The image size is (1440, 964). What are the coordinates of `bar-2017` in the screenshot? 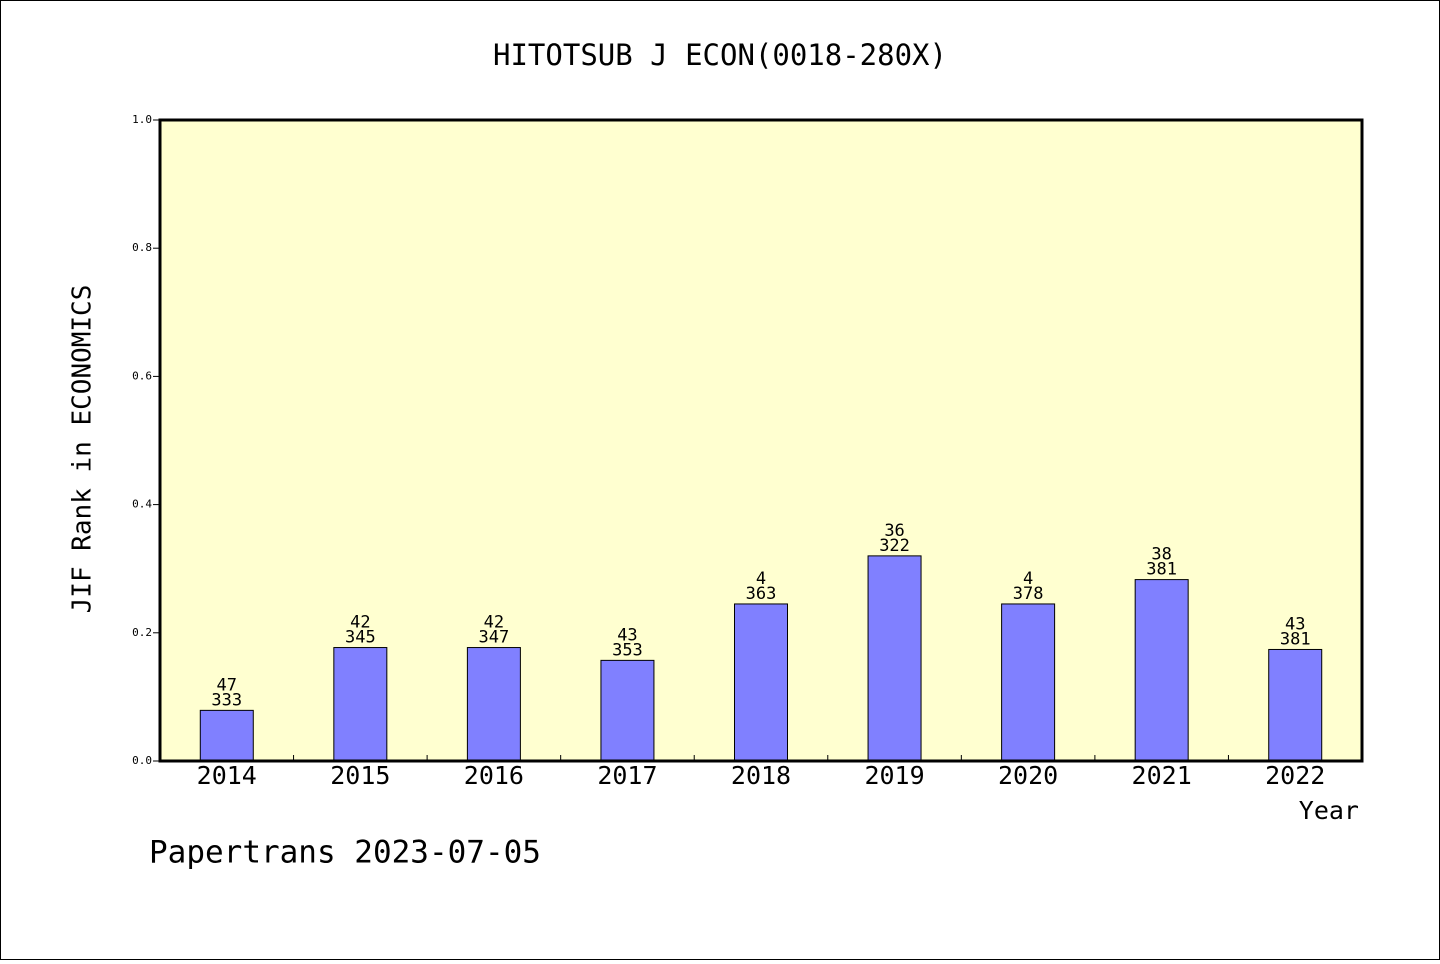 It's located at (627, 710).